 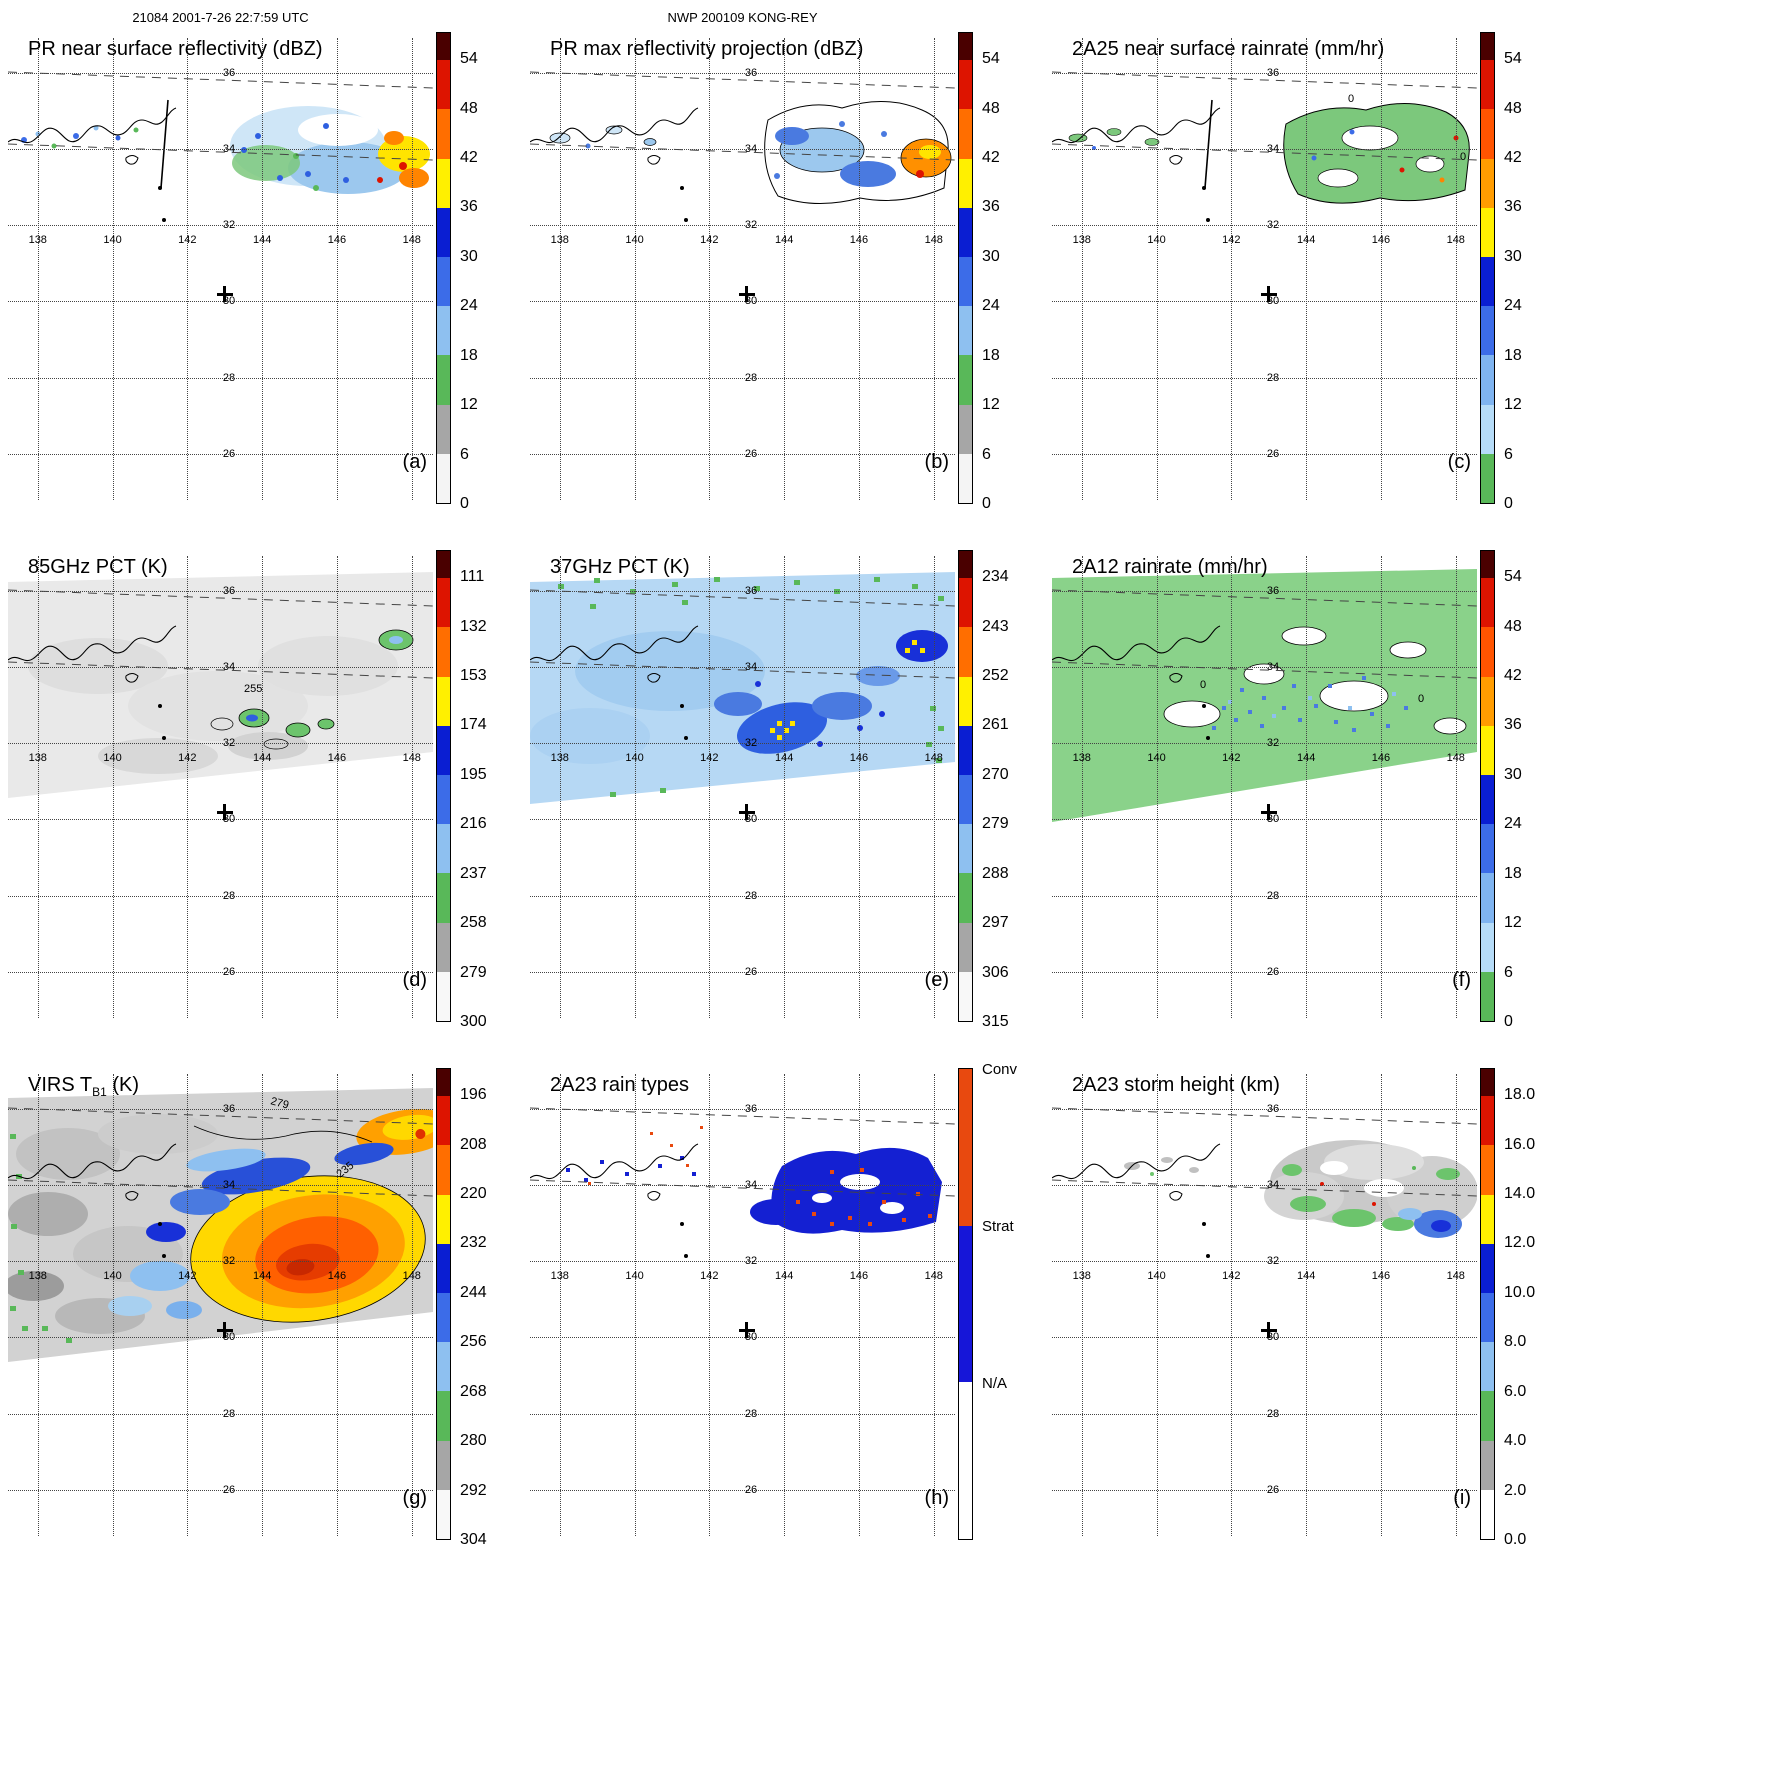 I want to click on storm-height-field, so click(x=1300, y=1189).